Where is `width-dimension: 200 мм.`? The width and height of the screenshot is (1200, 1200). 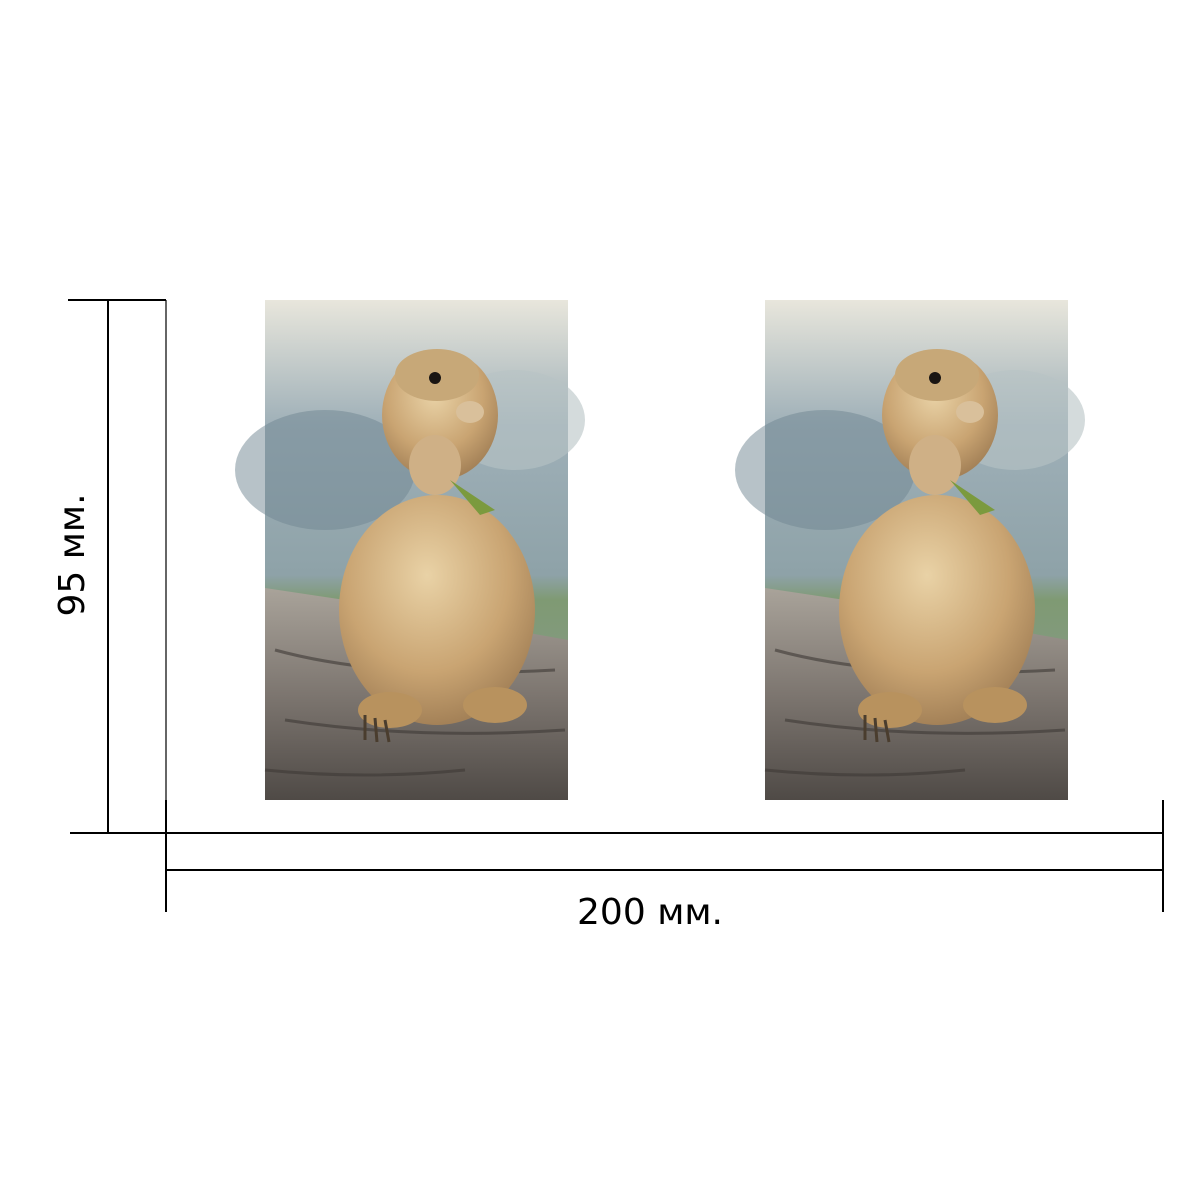
width-dimension: 200 мм. is located at coordinates (664, 866).